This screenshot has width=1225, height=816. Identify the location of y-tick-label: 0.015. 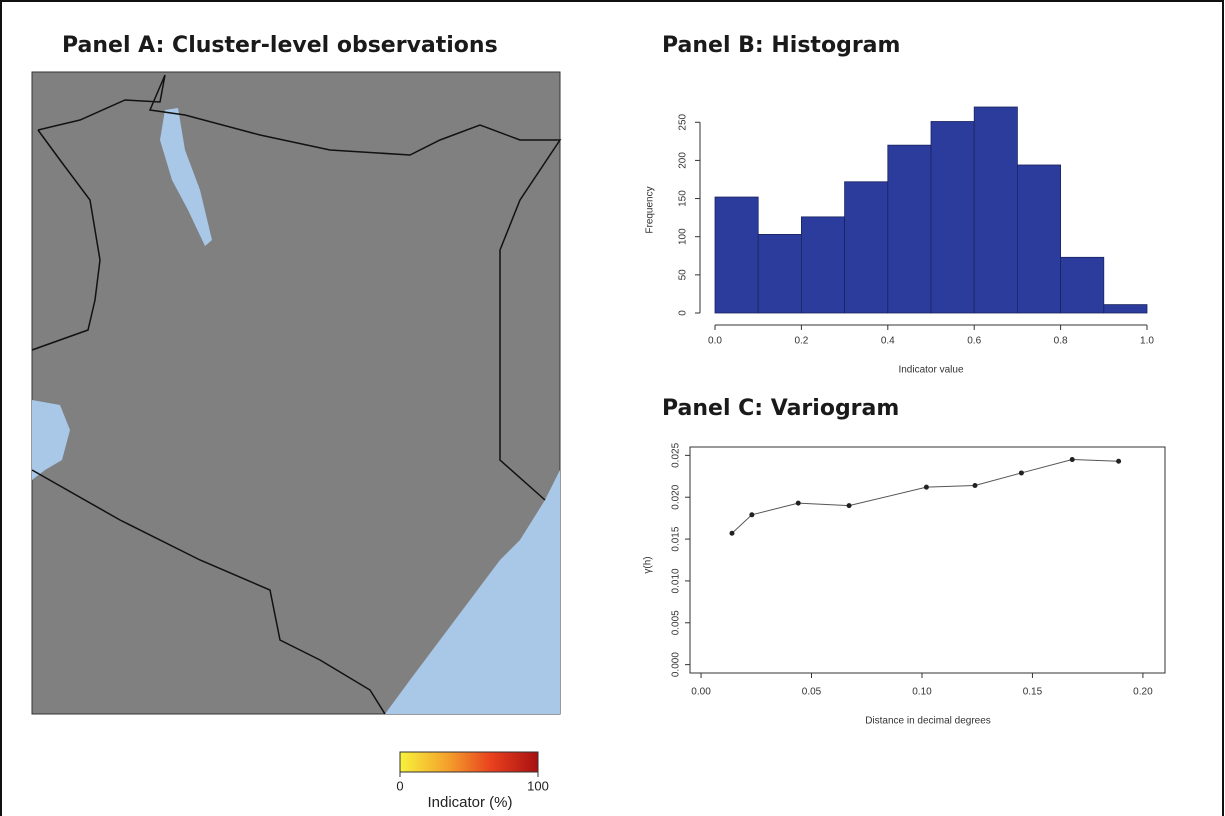
(676, 538).